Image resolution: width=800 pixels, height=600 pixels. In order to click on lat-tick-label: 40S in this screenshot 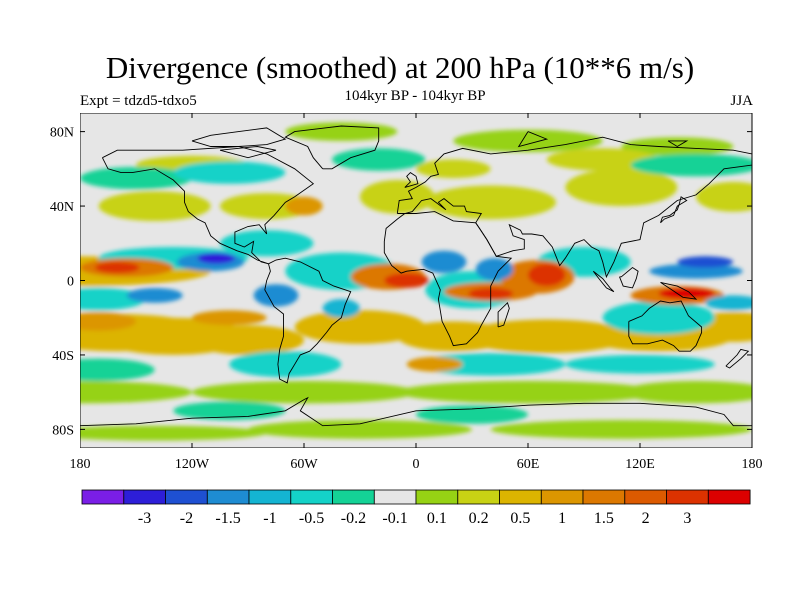, I will do `click(63, 356)`.